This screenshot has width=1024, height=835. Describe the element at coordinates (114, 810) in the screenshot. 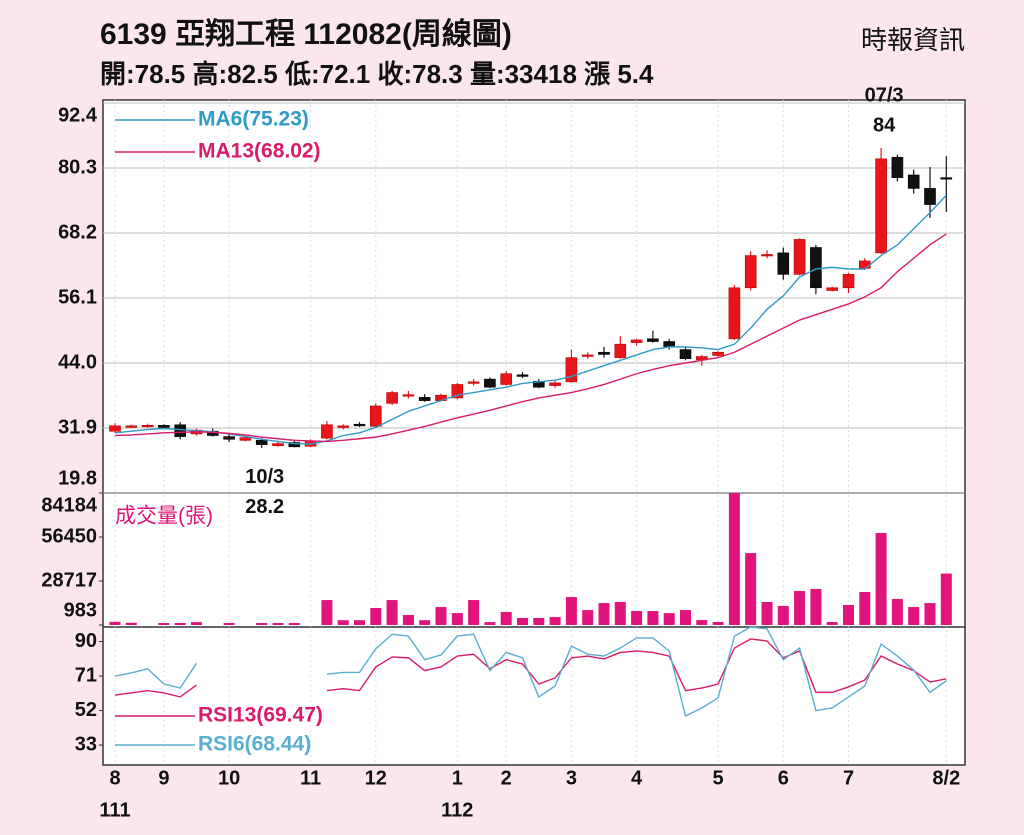

I see `x-sublabel: 111` at that location.